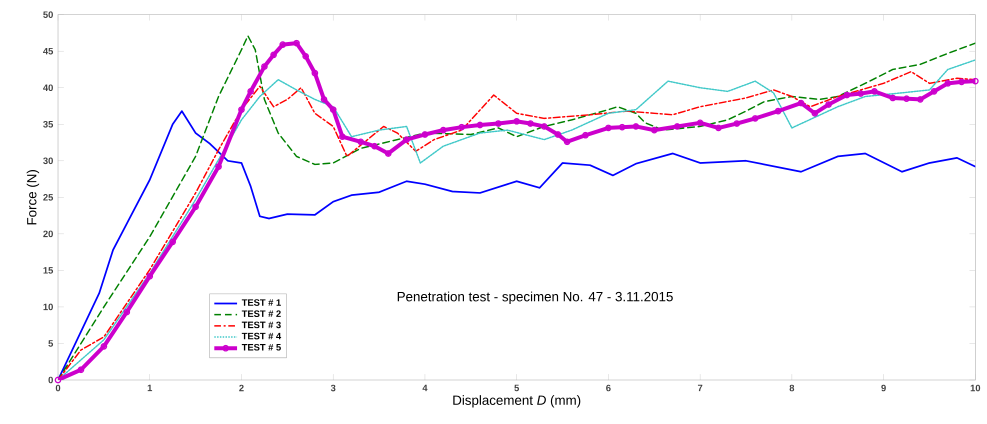 The width and height of the screenshot is (987, 424). Describe the element at coordinates (975, 388) in the screenshot. I see `x-tick-label: 10` at that location.